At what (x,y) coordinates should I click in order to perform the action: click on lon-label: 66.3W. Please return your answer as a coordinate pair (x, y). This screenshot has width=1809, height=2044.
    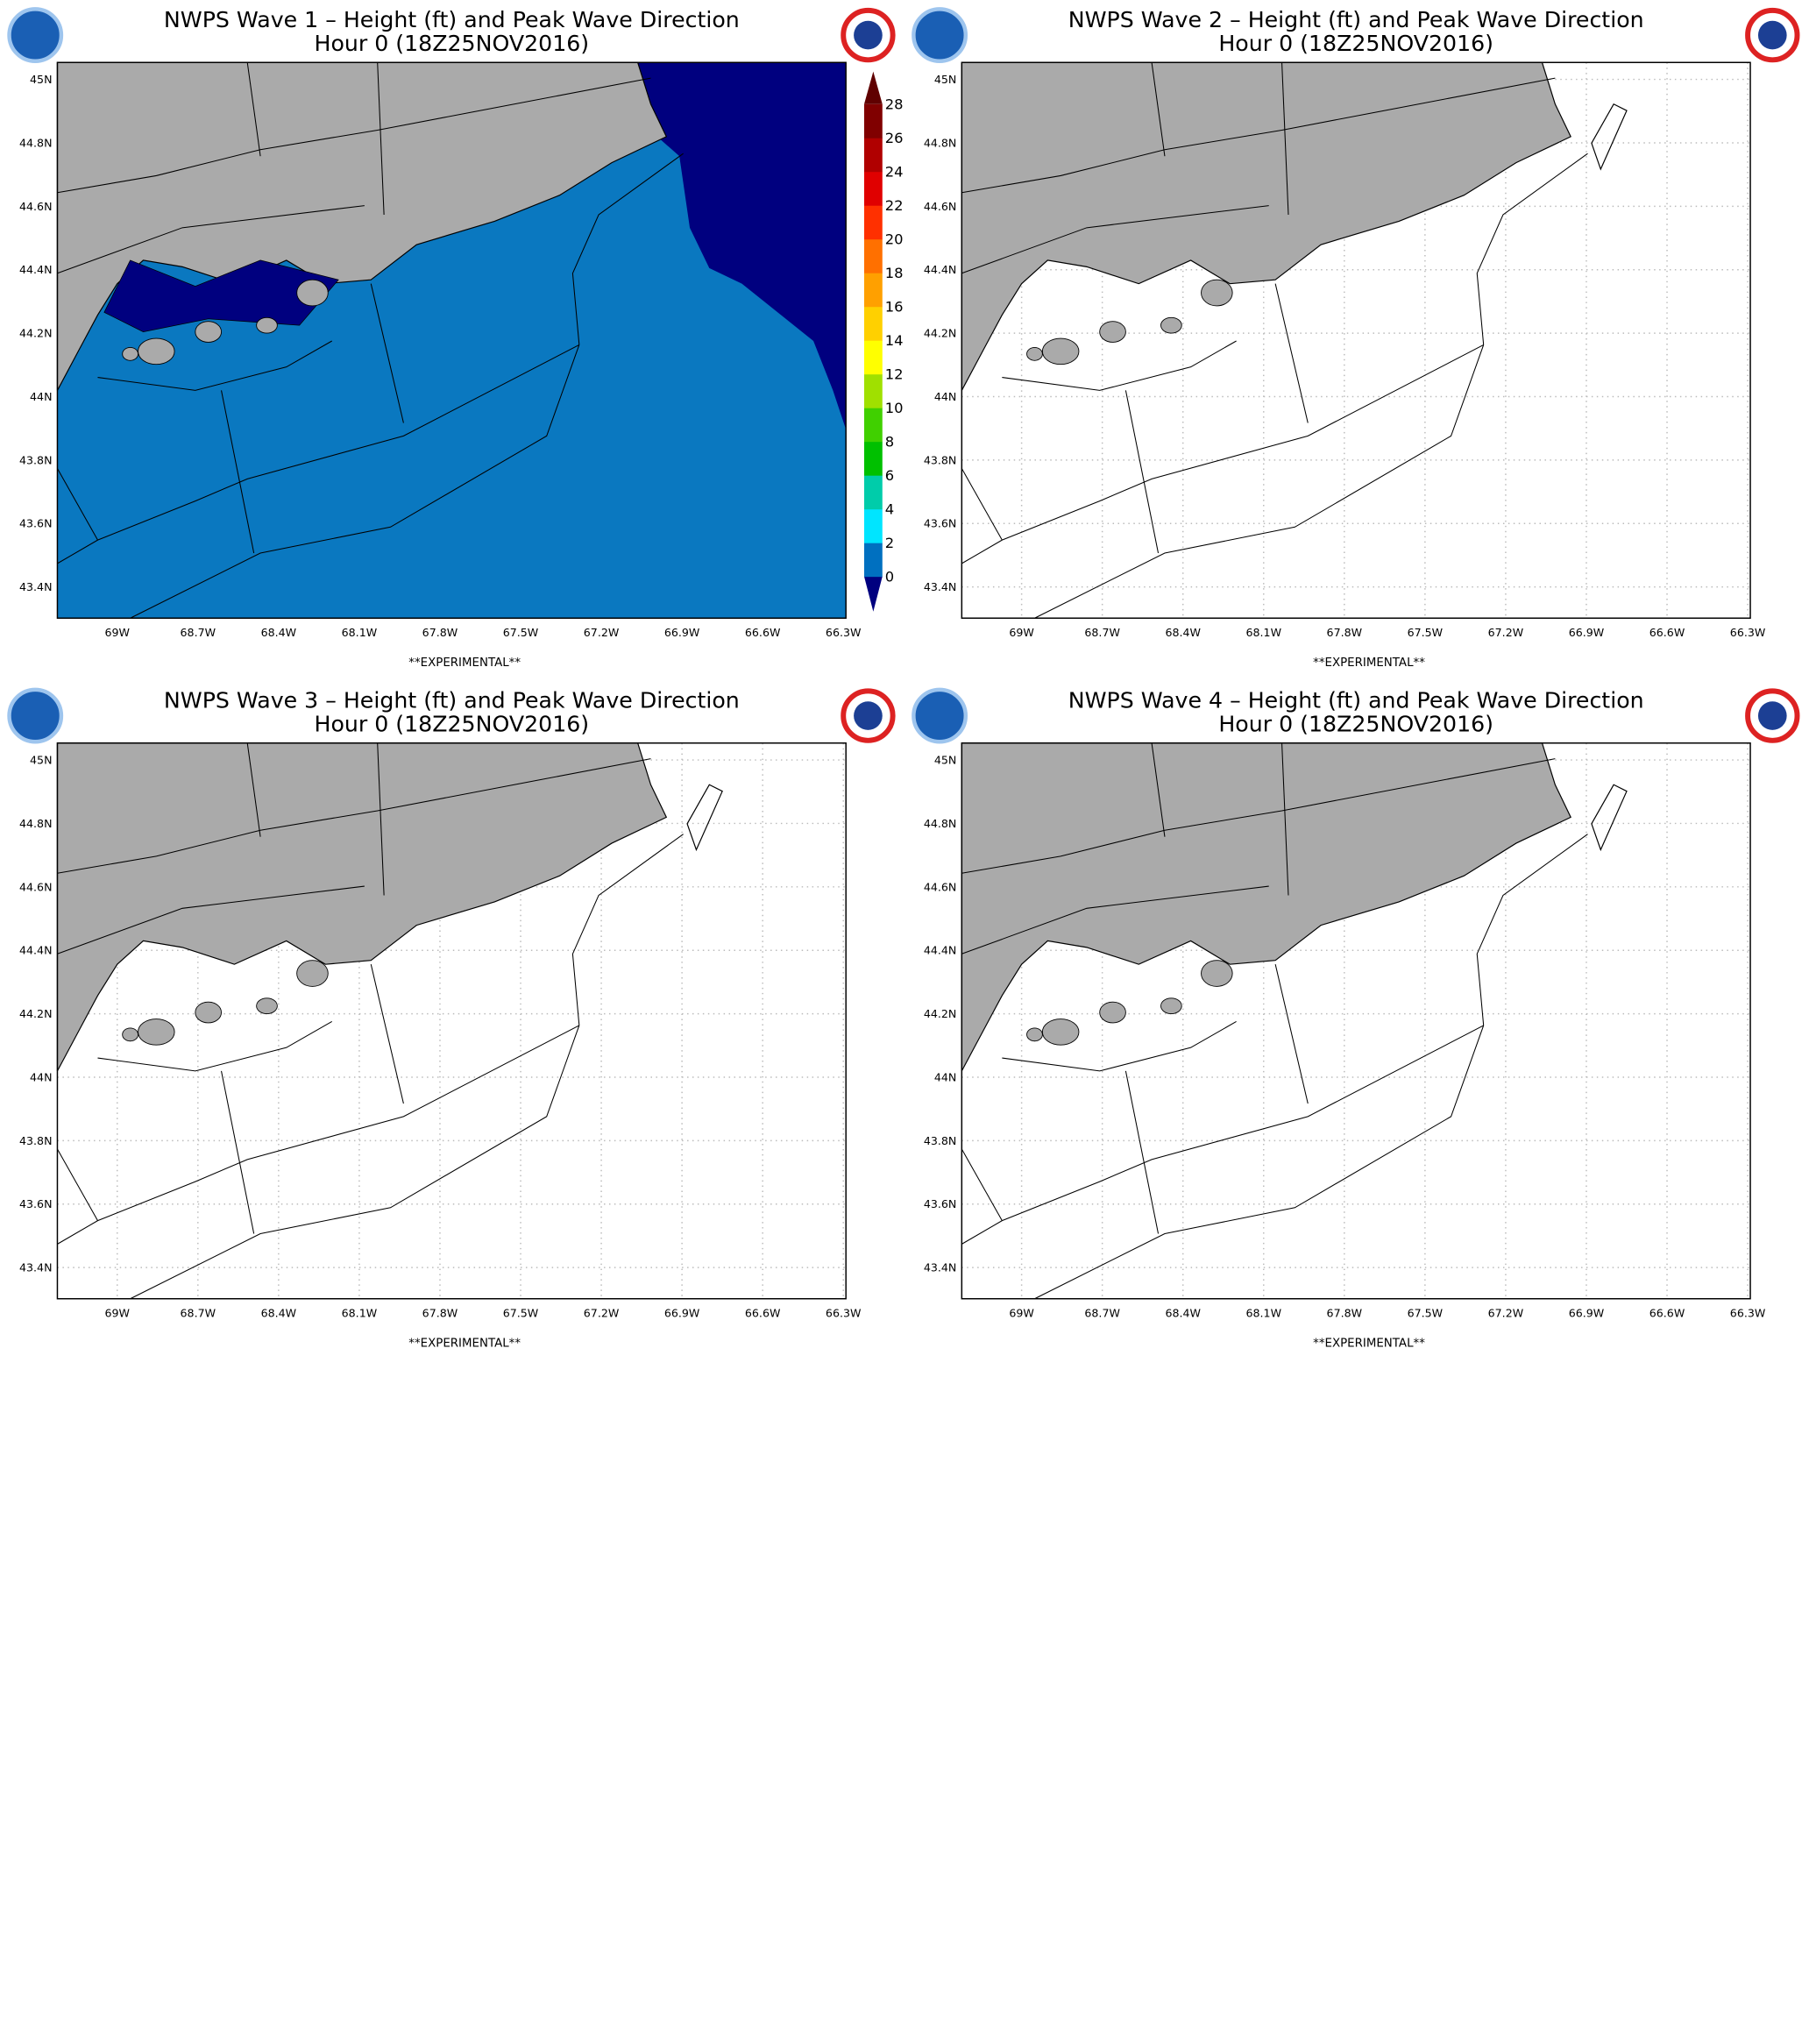
    Looking at the image, I should click on (844, 632).